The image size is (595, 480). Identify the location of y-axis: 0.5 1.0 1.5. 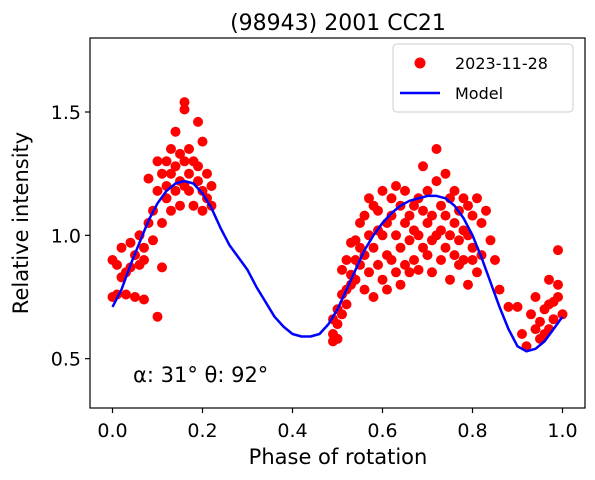
(70, 236).